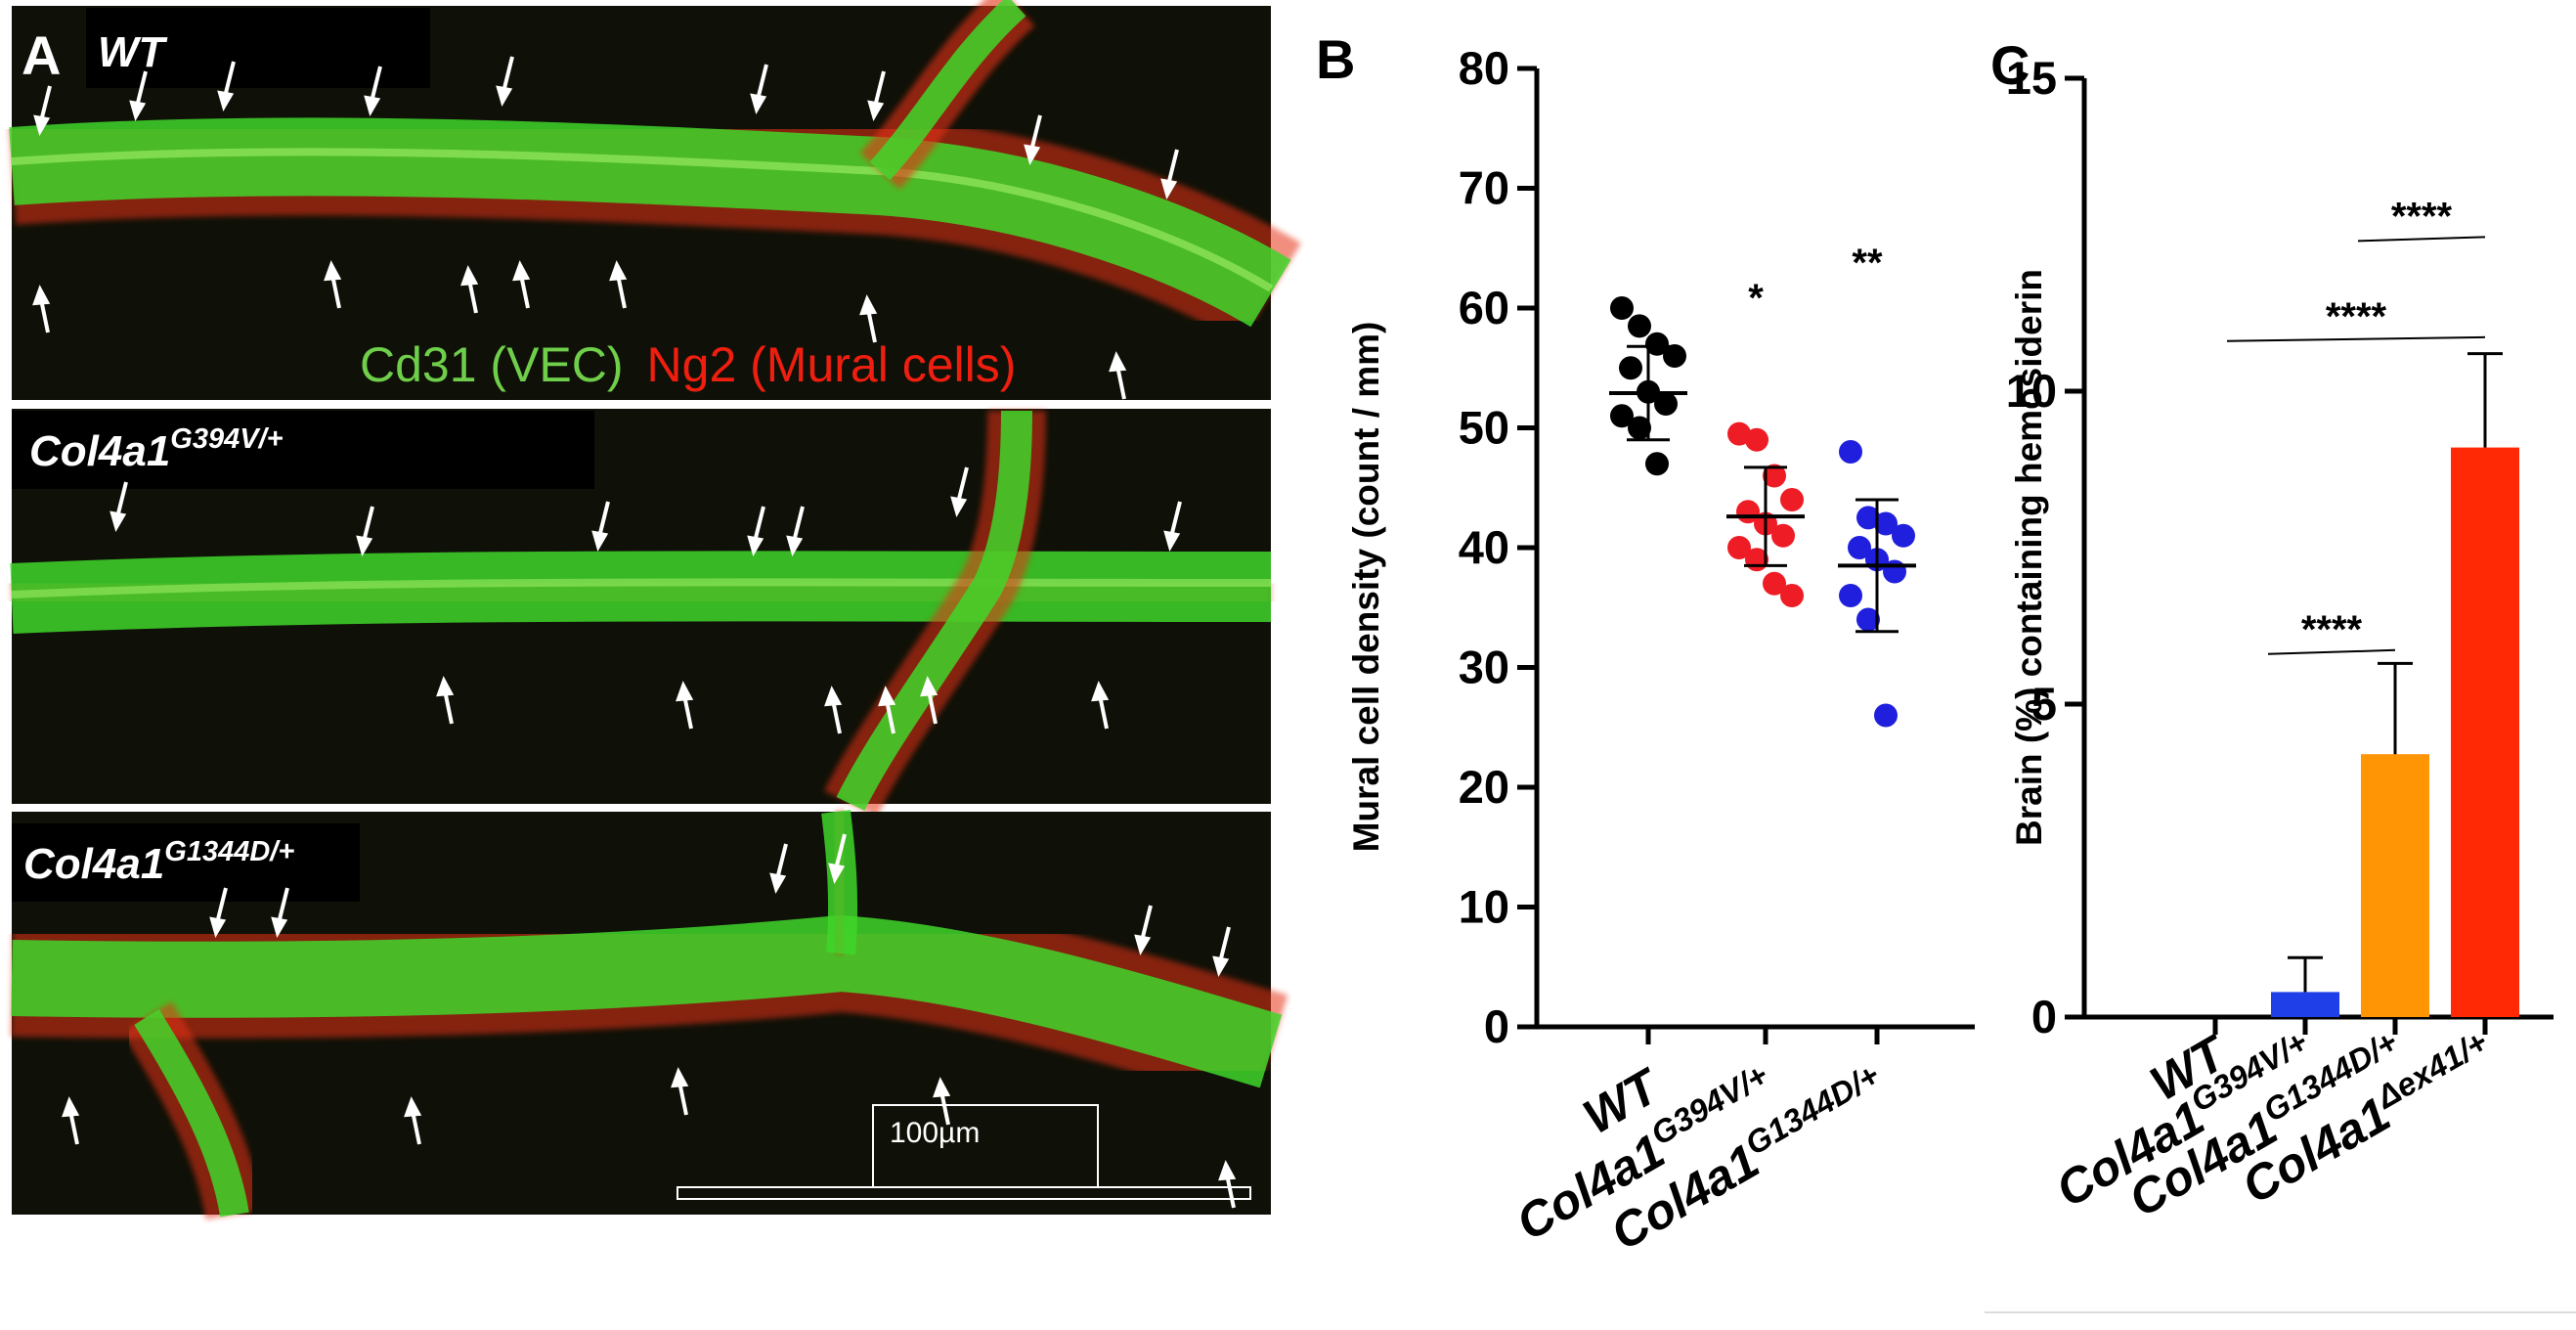  Describe the element at coordinates (41, 55) in the screenshot. I see `panel-letter-a: A` at that location.